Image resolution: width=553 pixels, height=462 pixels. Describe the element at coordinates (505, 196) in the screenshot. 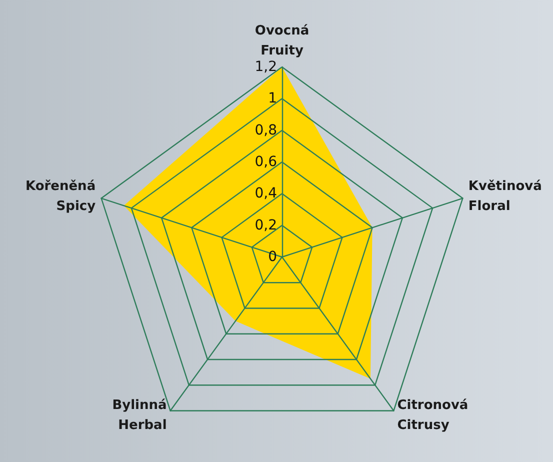

I see `spoke-label: Květinová Floral` at that location.